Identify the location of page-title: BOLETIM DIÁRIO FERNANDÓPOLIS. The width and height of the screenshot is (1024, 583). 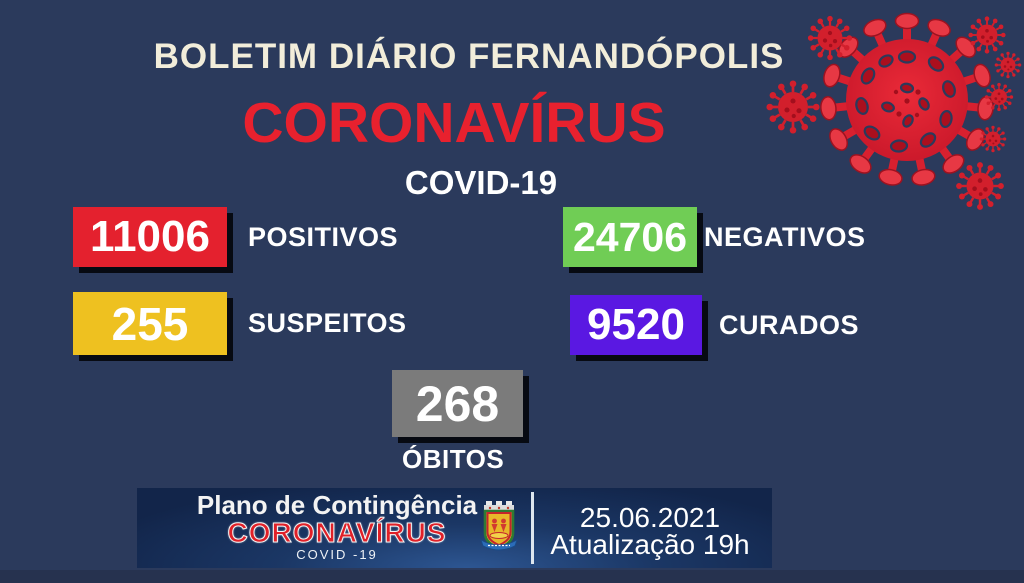
(469, 56).